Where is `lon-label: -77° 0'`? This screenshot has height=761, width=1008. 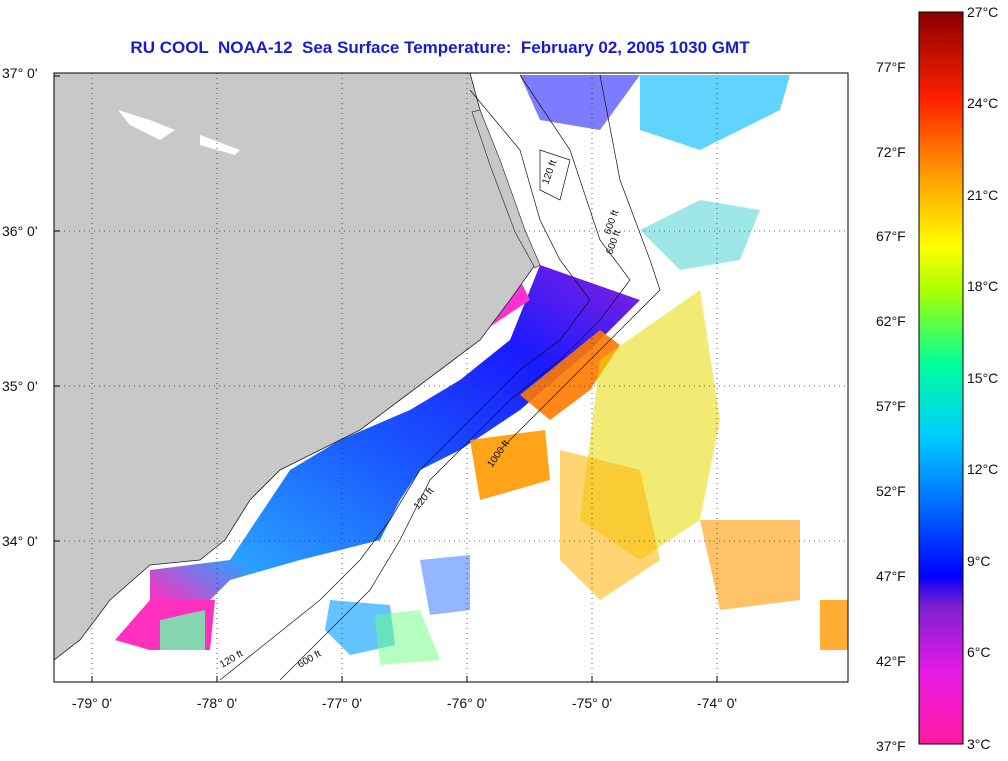 lon-label: -77° 0' is located at coordinates (342, 703).